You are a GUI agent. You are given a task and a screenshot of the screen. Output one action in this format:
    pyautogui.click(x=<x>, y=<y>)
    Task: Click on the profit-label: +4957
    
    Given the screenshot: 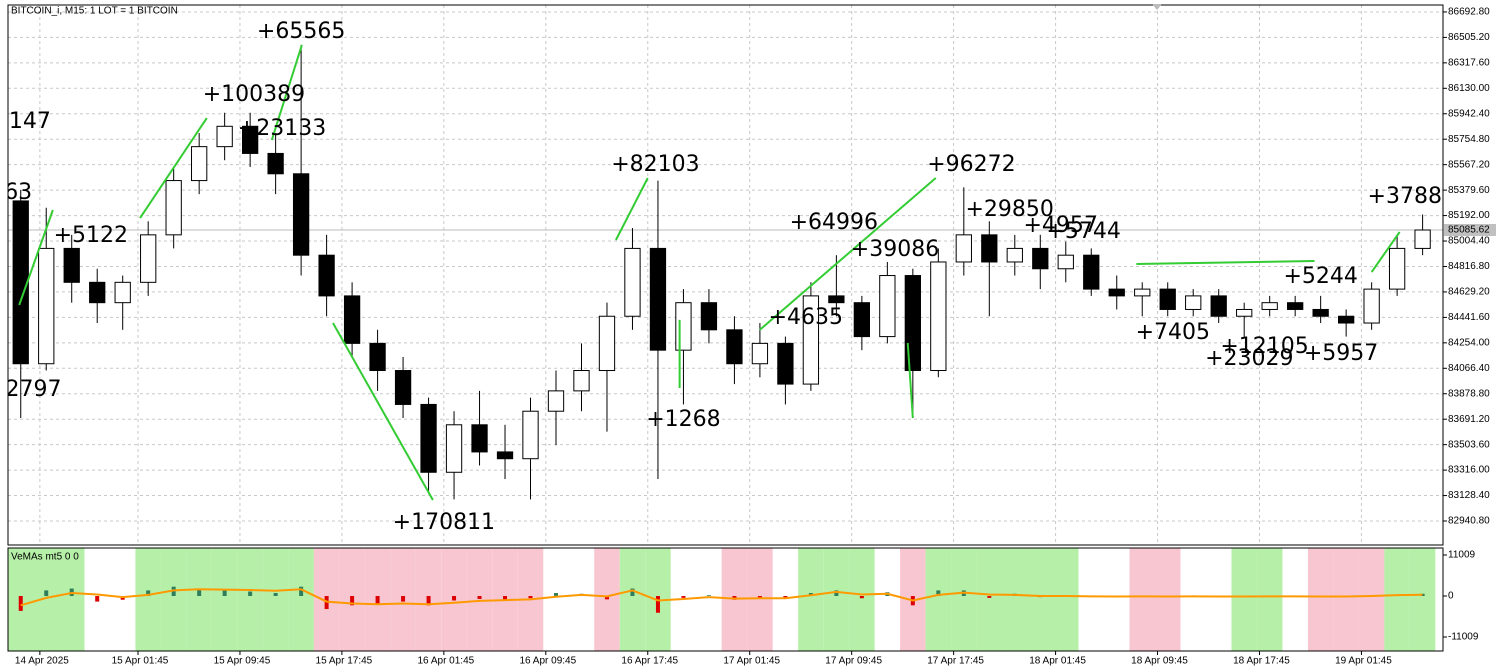 What is the action you would take?
    pyautogui.click(x=1060, y=225)
    